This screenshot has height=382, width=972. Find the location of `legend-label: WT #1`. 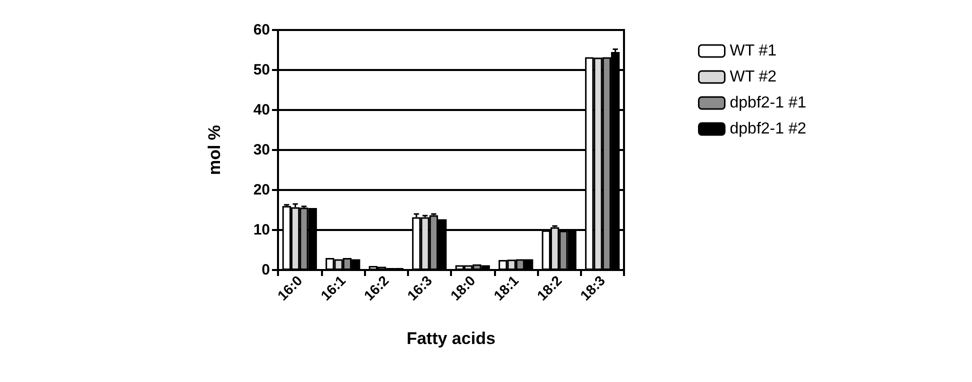

legend-label: WT #1 is located at coordinates (753, 51).